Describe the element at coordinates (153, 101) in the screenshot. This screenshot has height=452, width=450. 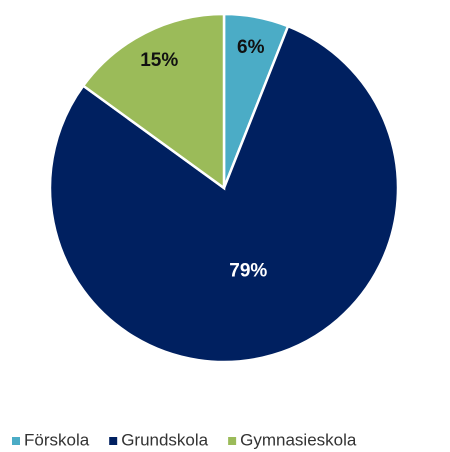
I see `pie-slice` at that location.